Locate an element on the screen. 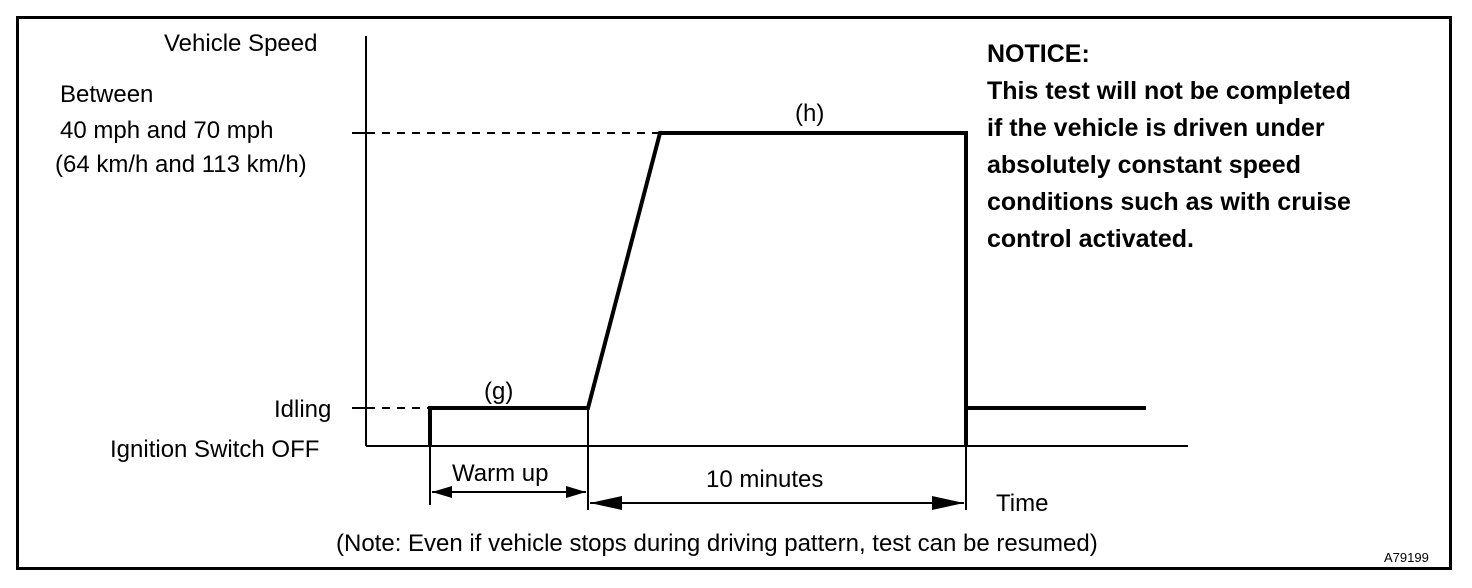 This screenshot has width=1472, height=588. warmup-arrowhead-left is located at coordinates (442, 492).